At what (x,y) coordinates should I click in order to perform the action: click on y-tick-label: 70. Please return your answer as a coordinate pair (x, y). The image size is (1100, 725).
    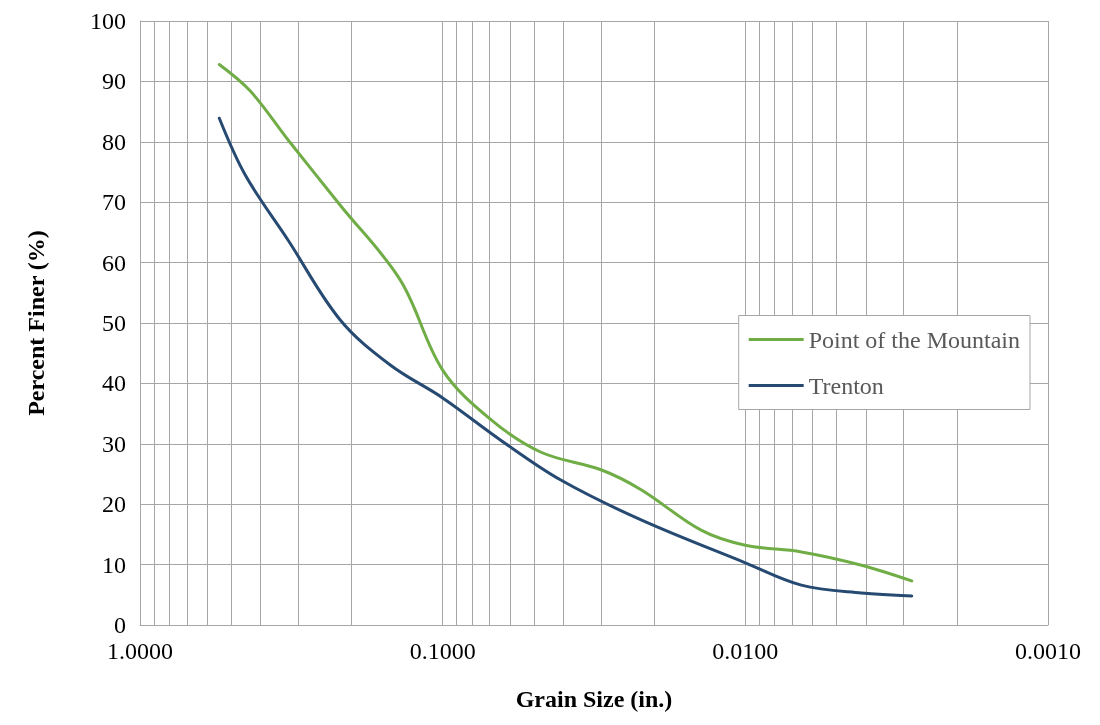
    Looking at the image, I should click on (114, 202).